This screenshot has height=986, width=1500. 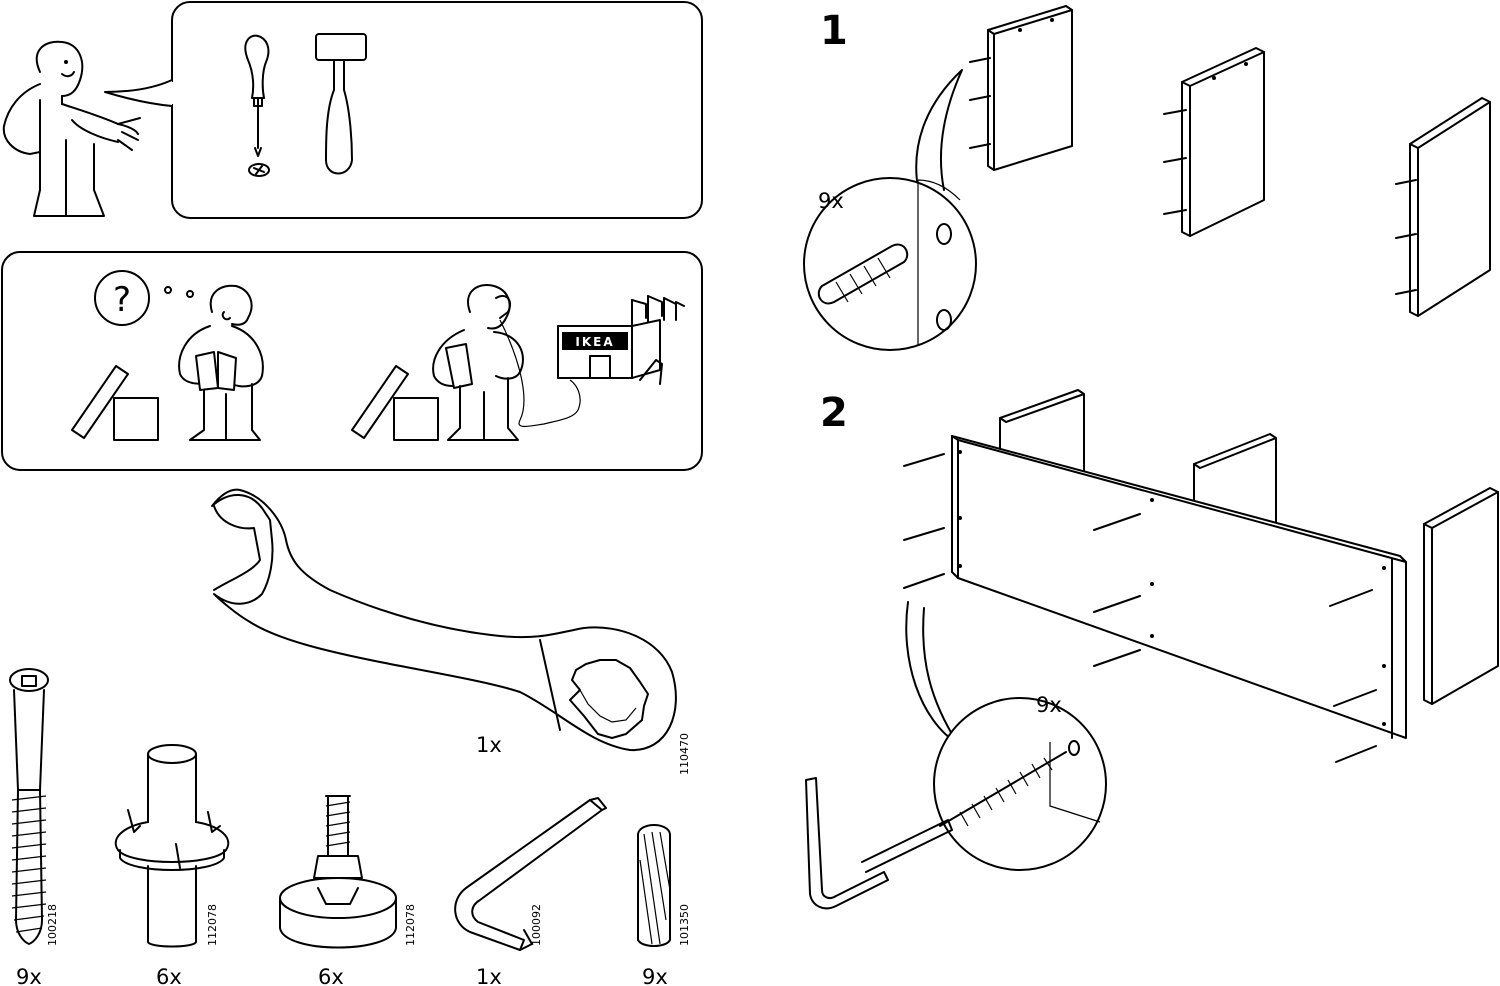 What do you see at coordinates (444, 620) in the screenshot?
I see `wrench-part` at bounding box center [444, 620].